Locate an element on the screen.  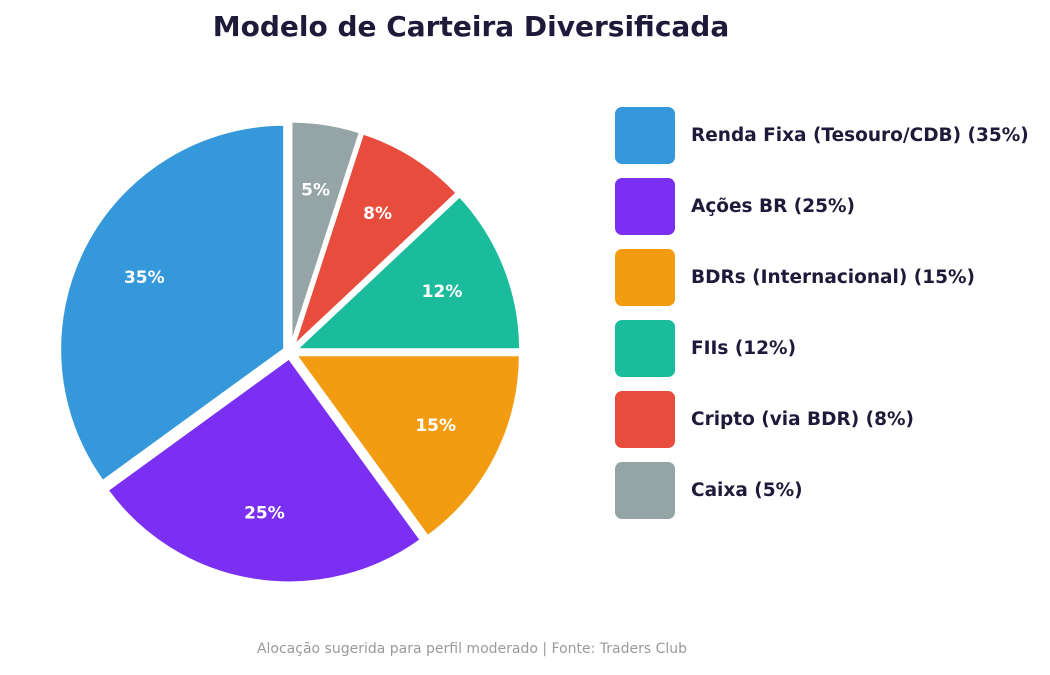
legend-item: BDRs (Internacional) (15%) is located at coordinates (830, 278).